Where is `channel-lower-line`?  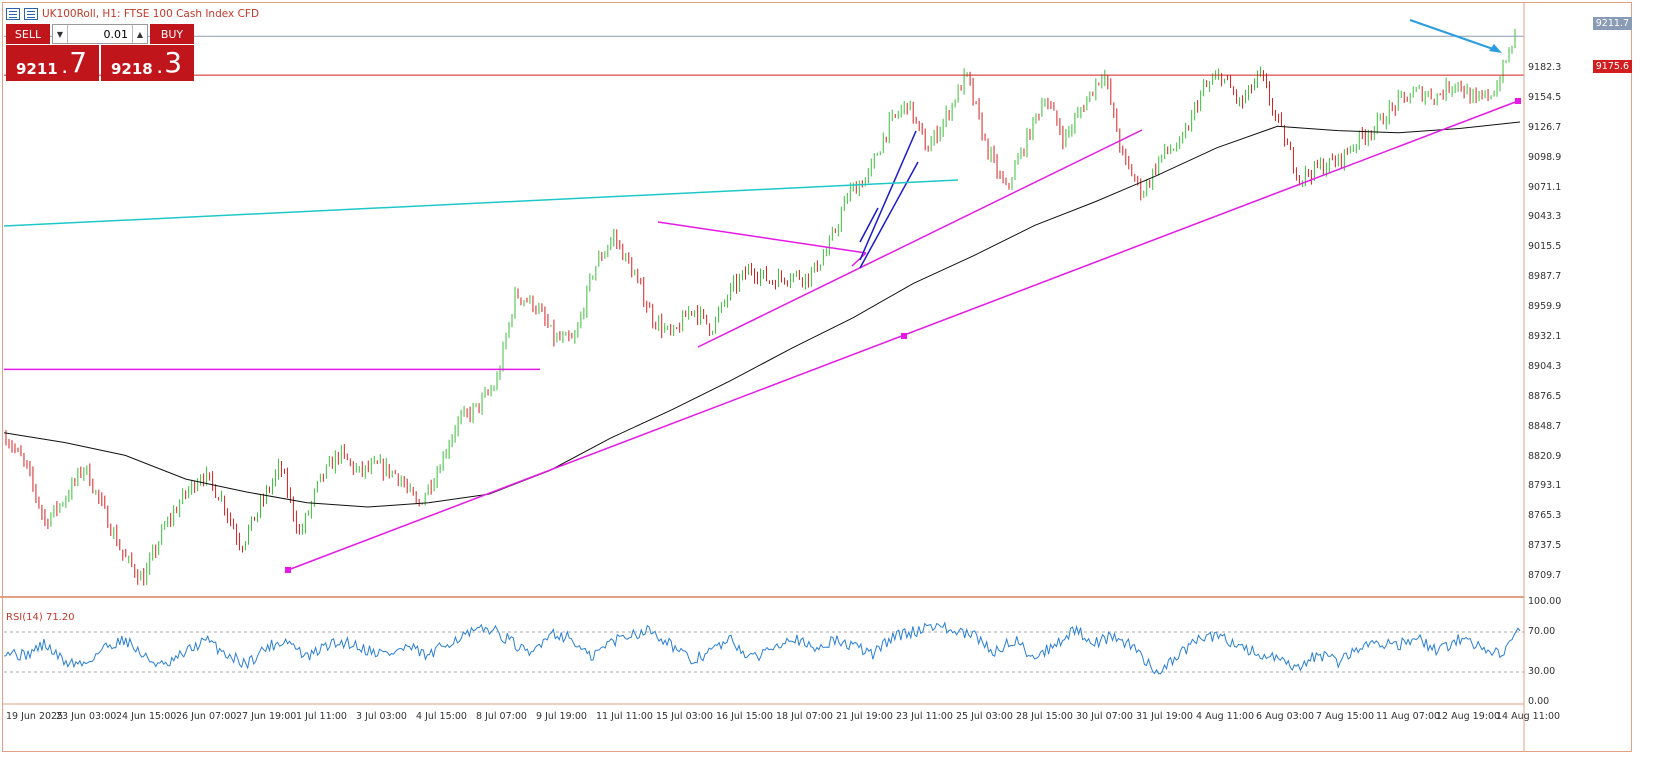 channel-lower-line is located at coordinates (889, 215).